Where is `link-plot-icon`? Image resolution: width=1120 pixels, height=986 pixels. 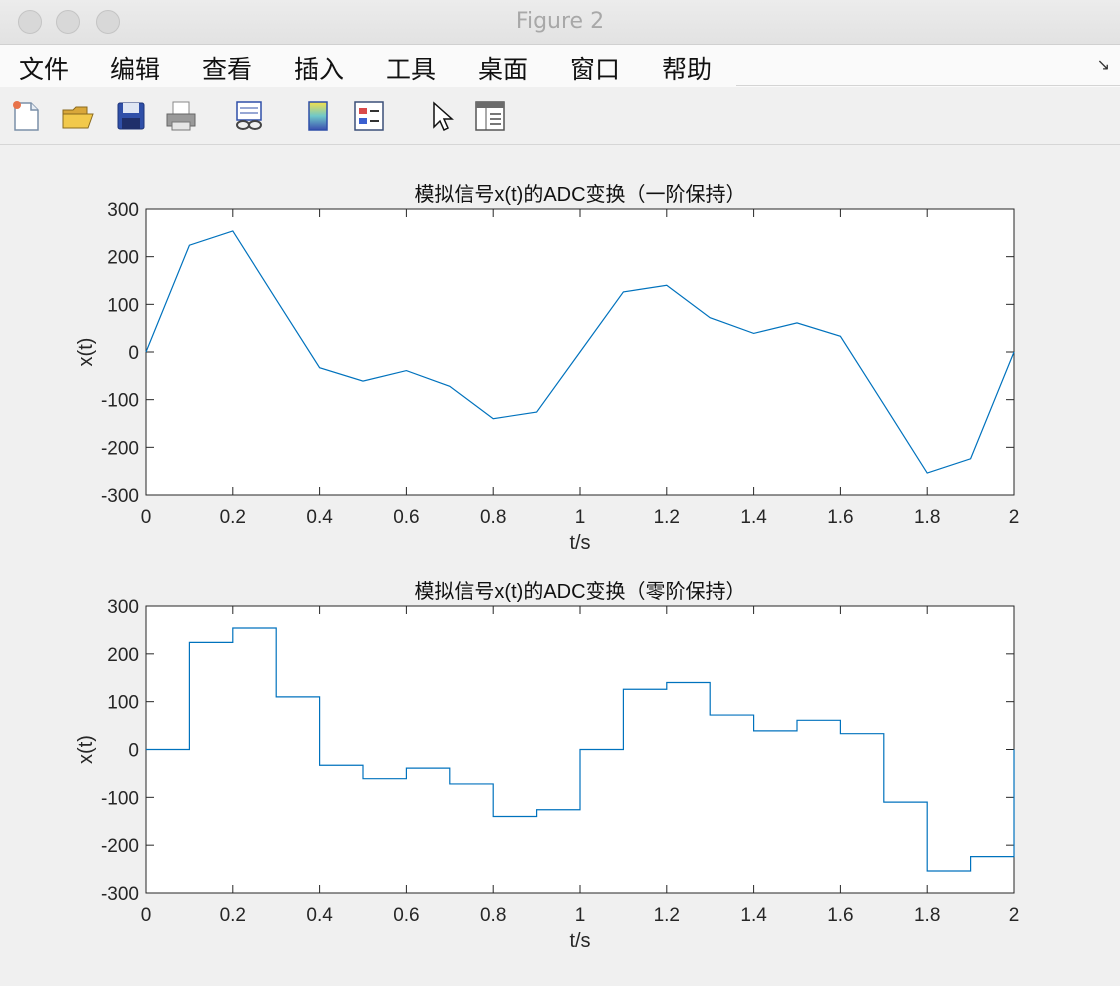
link-plot-icon is located at coordinates (249, 116).